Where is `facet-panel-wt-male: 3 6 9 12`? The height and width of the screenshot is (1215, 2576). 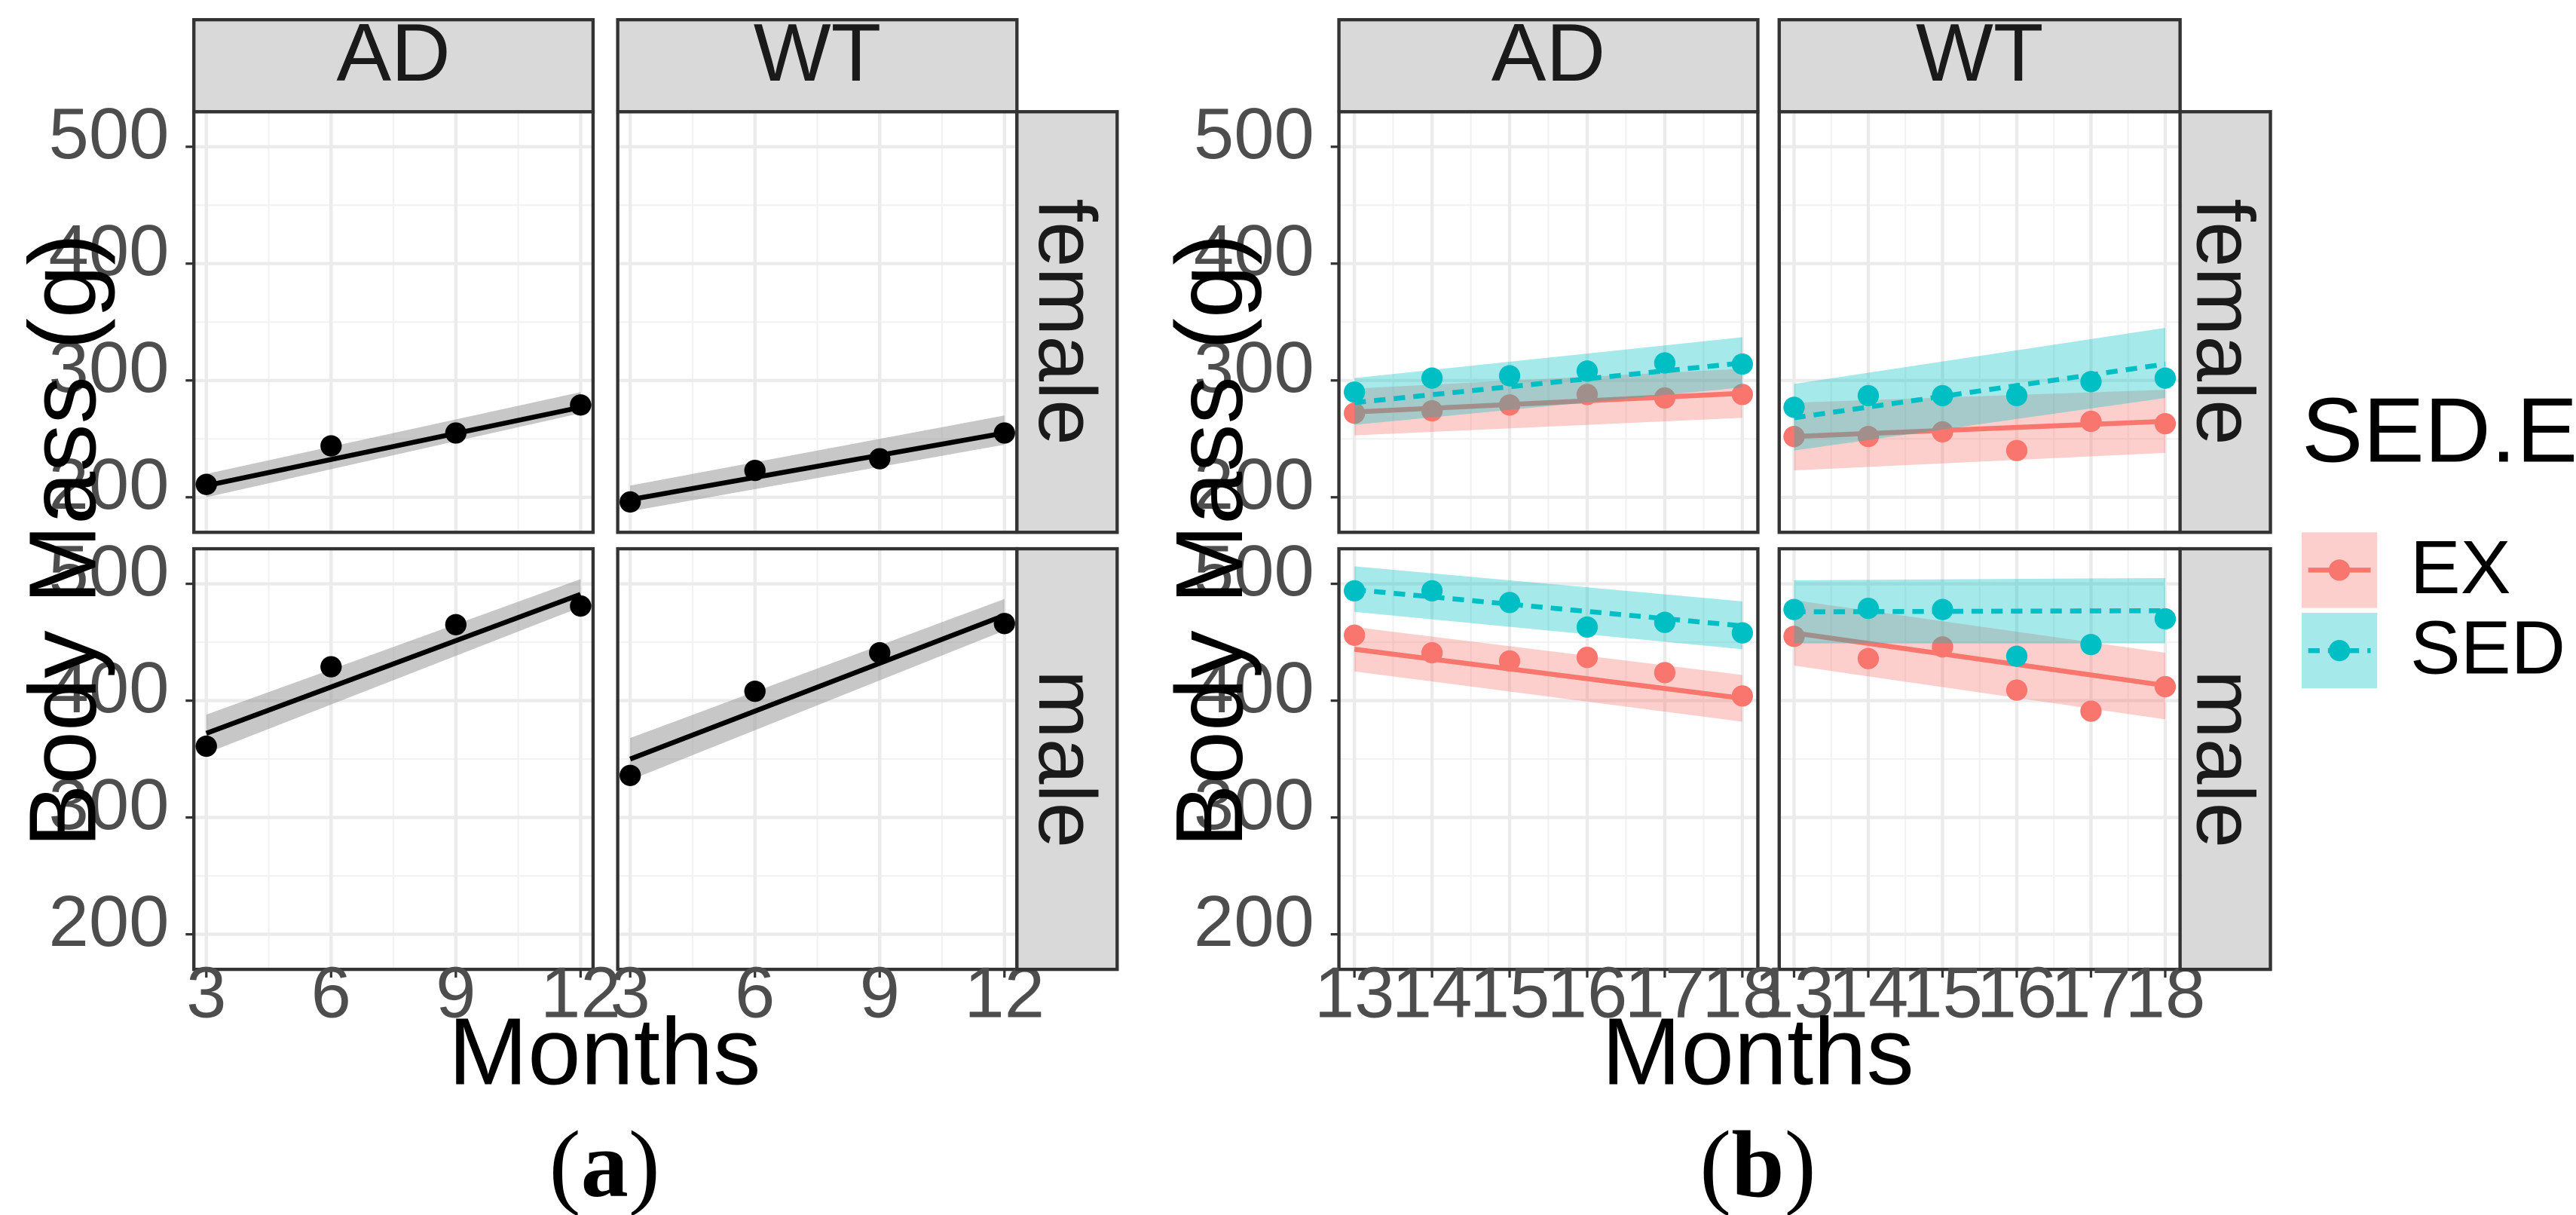 facet-panel-wt-male: 3 6 9 12 is located at coordinates (828, 790).